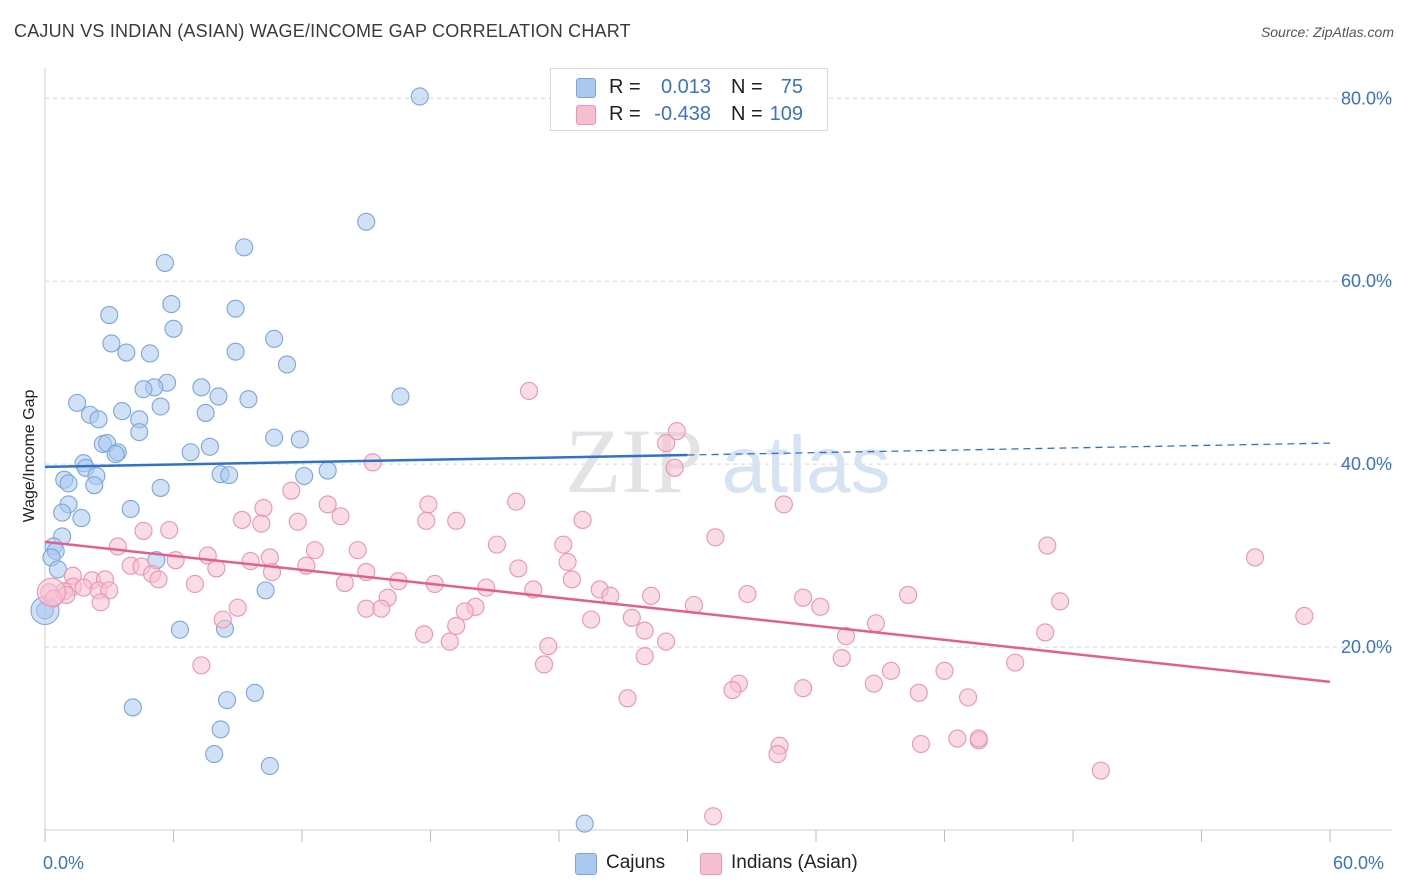  What do you see at coordinates (625, 87) in the screenshot?
I see `cajun-r-label: R =` at bounding box center [625, 87].